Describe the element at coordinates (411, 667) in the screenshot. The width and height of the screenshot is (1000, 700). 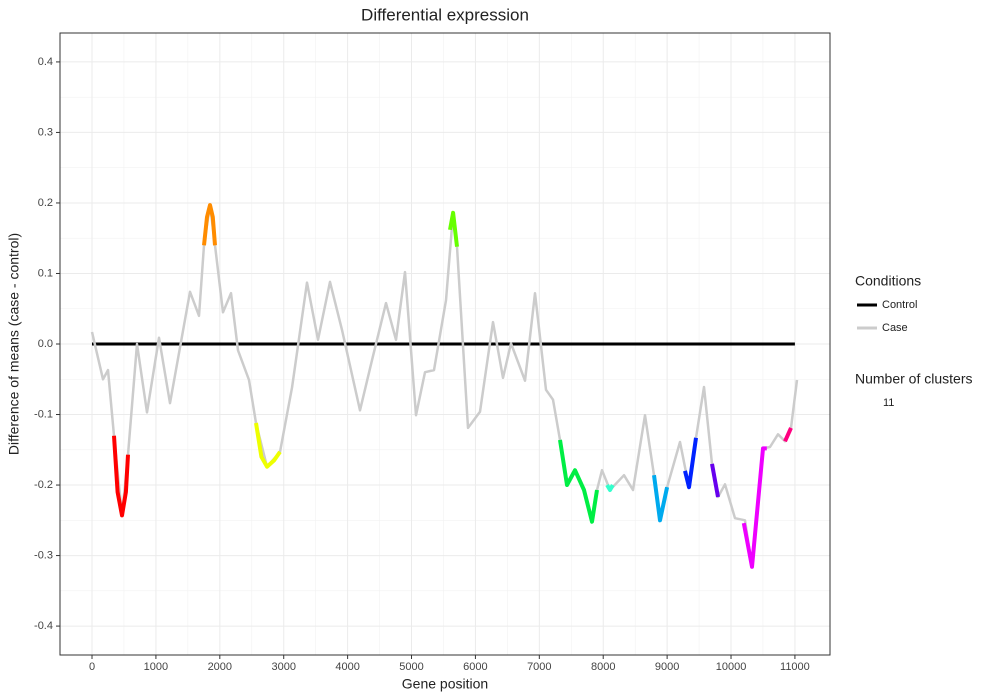
I see `x-tick-label: 5000` at that location.